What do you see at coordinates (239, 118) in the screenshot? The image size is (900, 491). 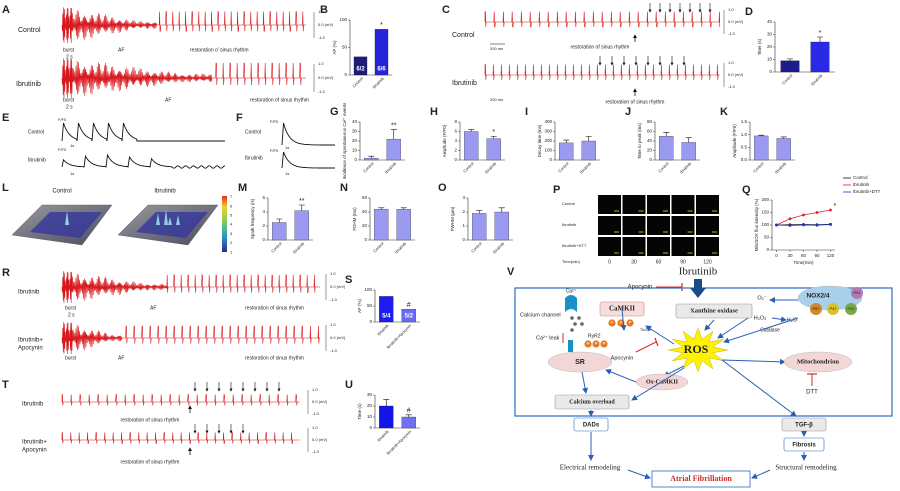 I see `panel-letter: F` at bounding box center [239, 118].